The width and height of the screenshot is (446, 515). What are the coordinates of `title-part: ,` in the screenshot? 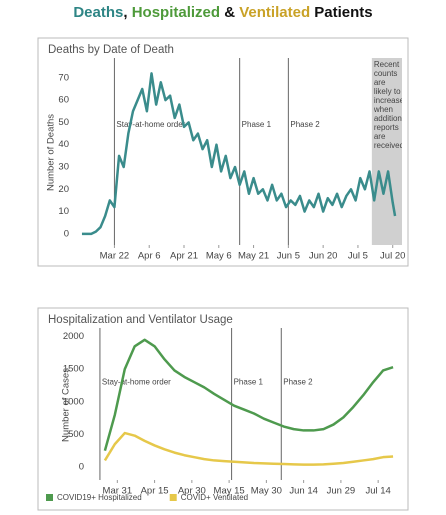 It's located at (127, 12).